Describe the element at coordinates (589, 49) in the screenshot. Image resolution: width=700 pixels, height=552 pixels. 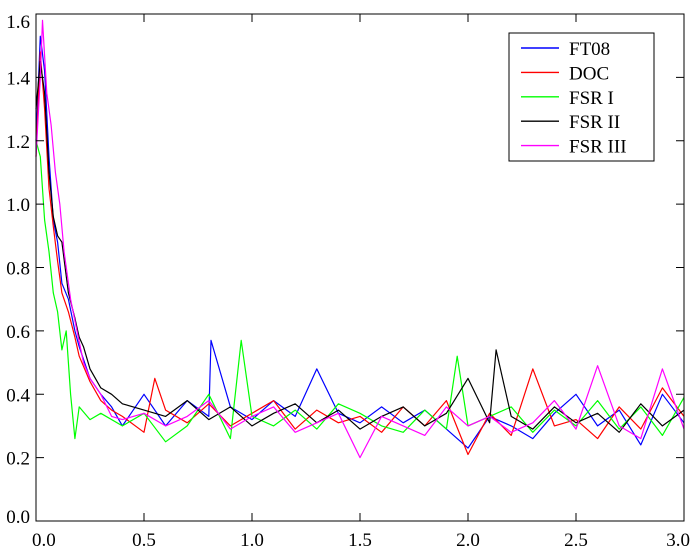
I see `legend-label-0: FT08` at that location.